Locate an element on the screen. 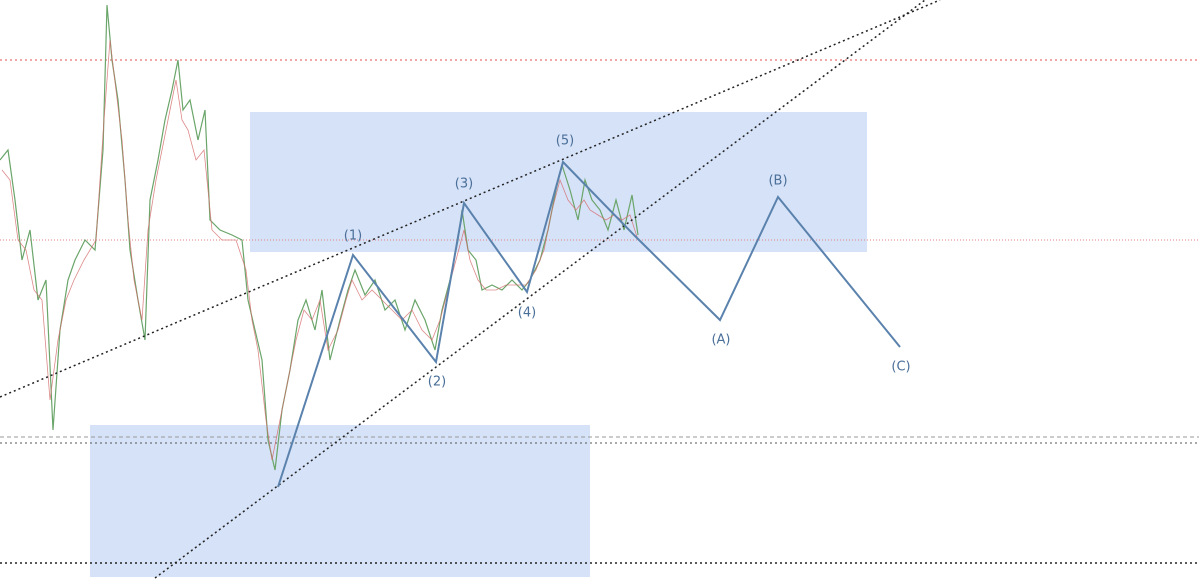  wave-label: (4) is located at coordinates (527, 313).